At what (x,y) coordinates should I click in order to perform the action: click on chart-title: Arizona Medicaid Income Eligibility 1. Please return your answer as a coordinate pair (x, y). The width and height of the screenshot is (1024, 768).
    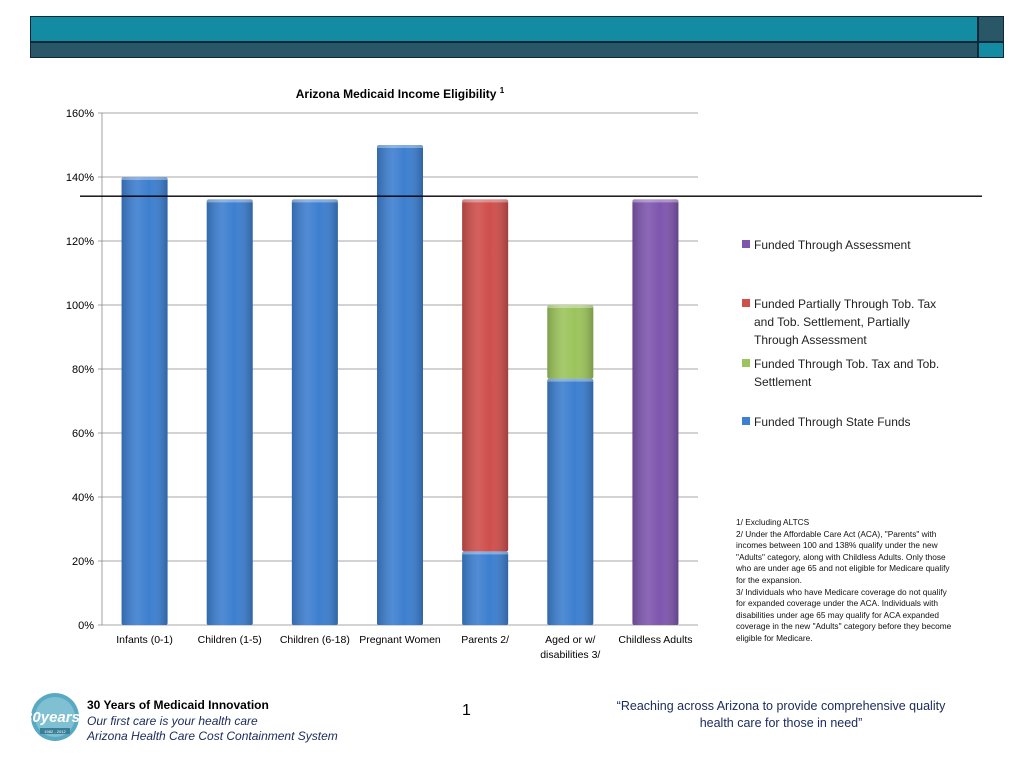
    Looking at the image, I should click on (400, 93).